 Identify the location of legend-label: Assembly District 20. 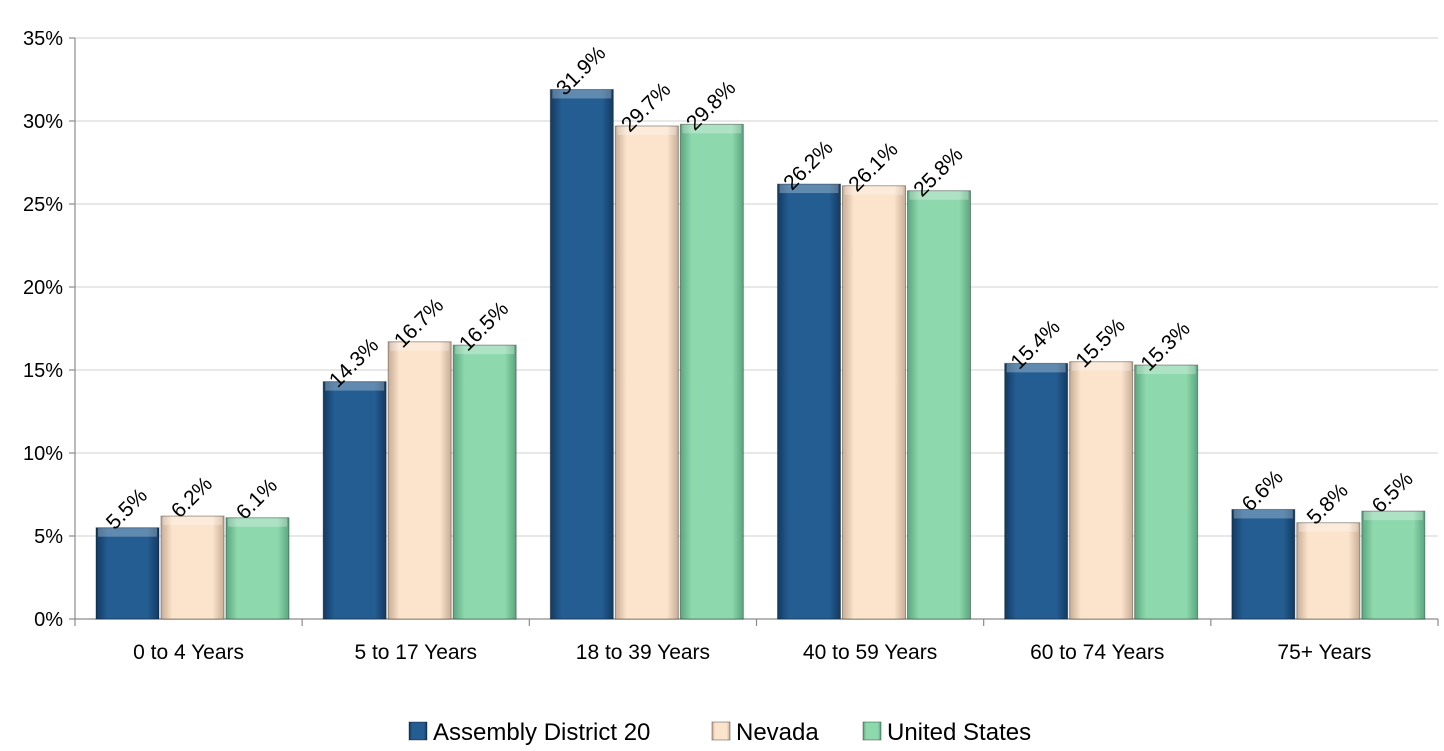
(541, 732).